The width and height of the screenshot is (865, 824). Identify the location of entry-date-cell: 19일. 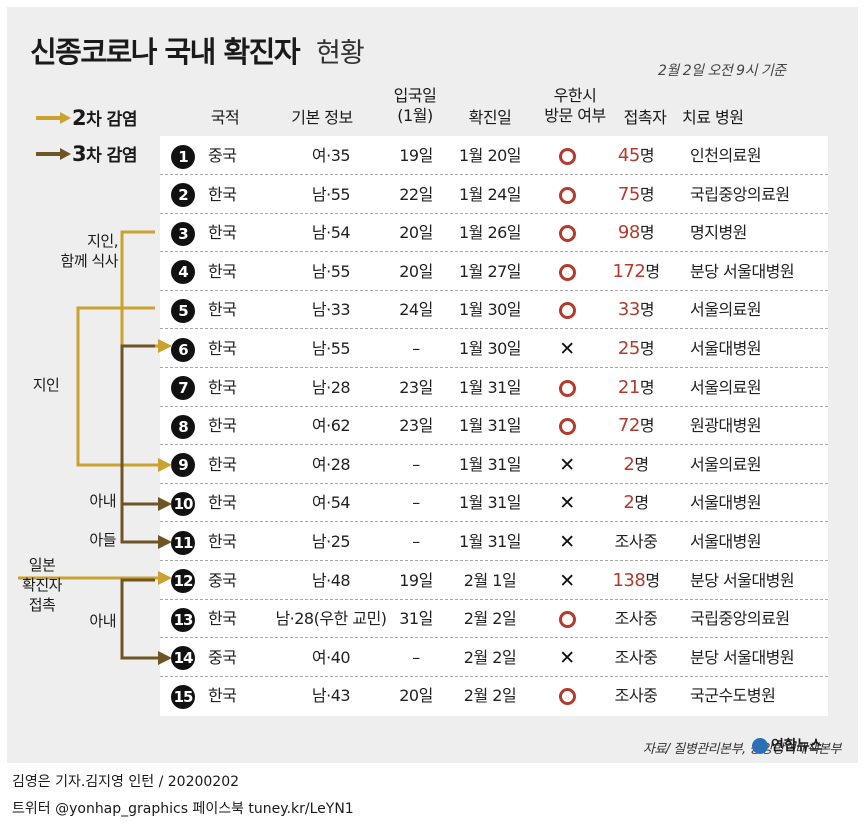
(416, 155).